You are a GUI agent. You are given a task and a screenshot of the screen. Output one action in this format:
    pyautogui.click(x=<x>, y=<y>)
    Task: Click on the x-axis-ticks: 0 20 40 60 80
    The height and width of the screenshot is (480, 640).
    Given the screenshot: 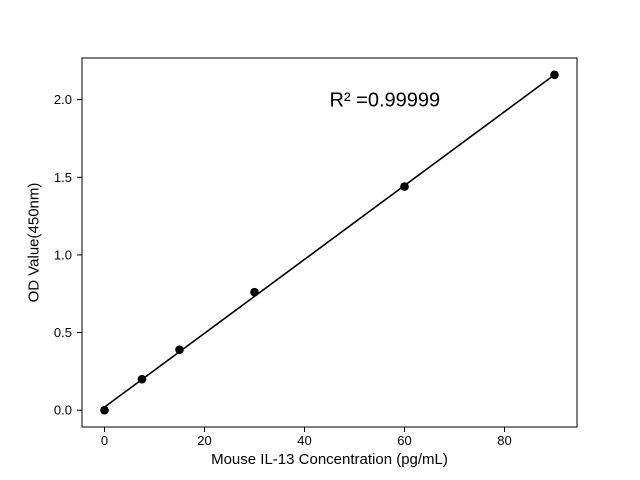 What is the action you would take?
    pyautogui.click(x=306, y=437)
    